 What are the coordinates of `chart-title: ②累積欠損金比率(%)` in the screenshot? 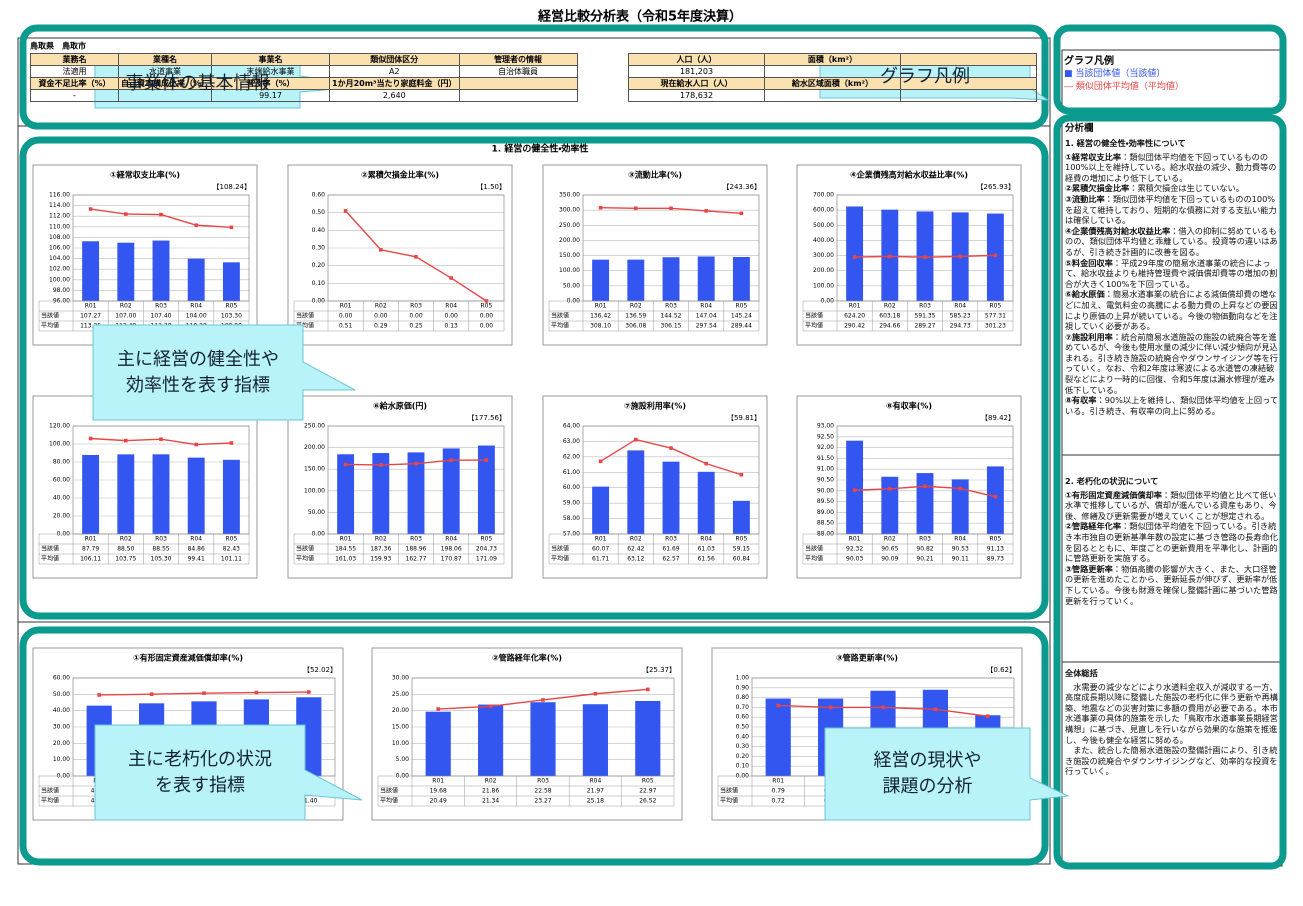 It's located at (400, 175).